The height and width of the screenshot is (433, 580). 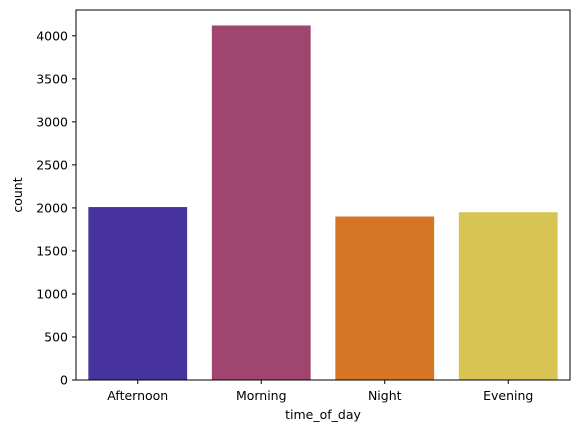 I want to click on bar-afternoon, so click(x=138, y=293).